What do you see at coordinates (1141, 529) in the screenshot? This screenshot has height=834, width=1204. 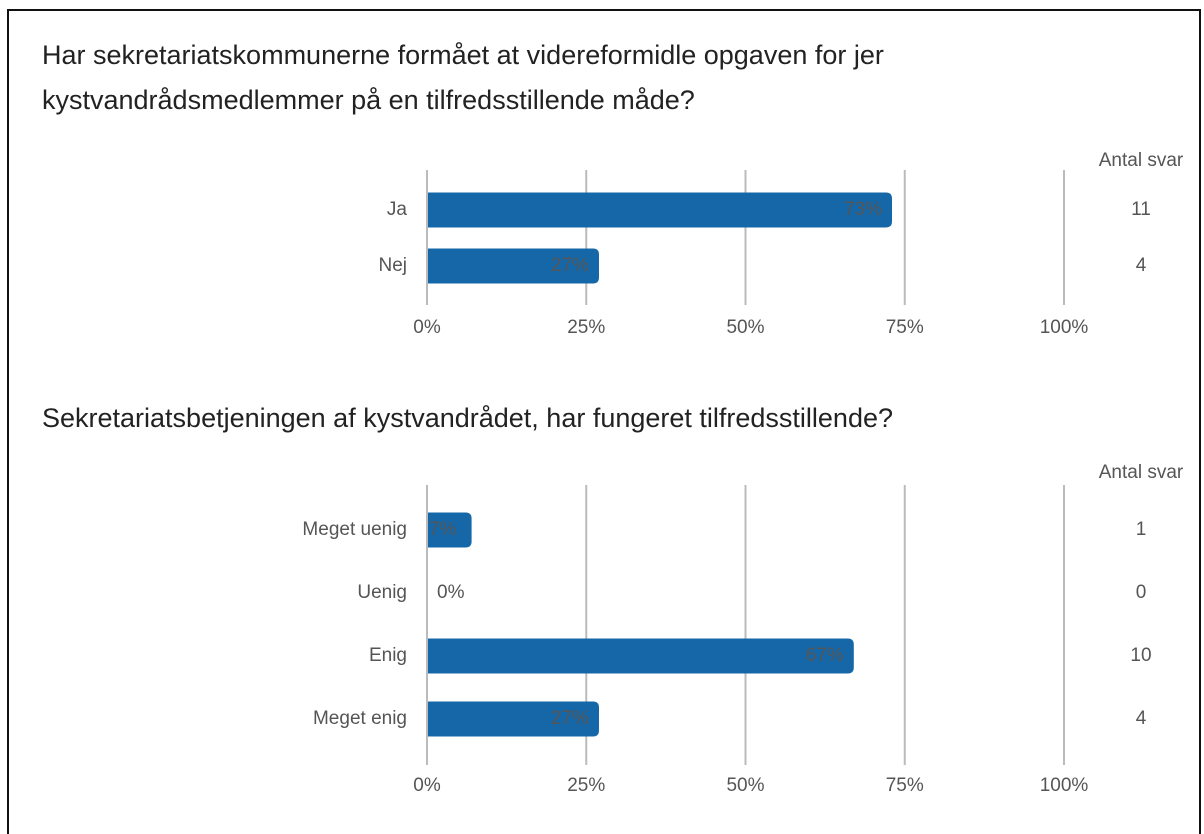 I see `count-label: 1` at bounding box center [1141, 529].